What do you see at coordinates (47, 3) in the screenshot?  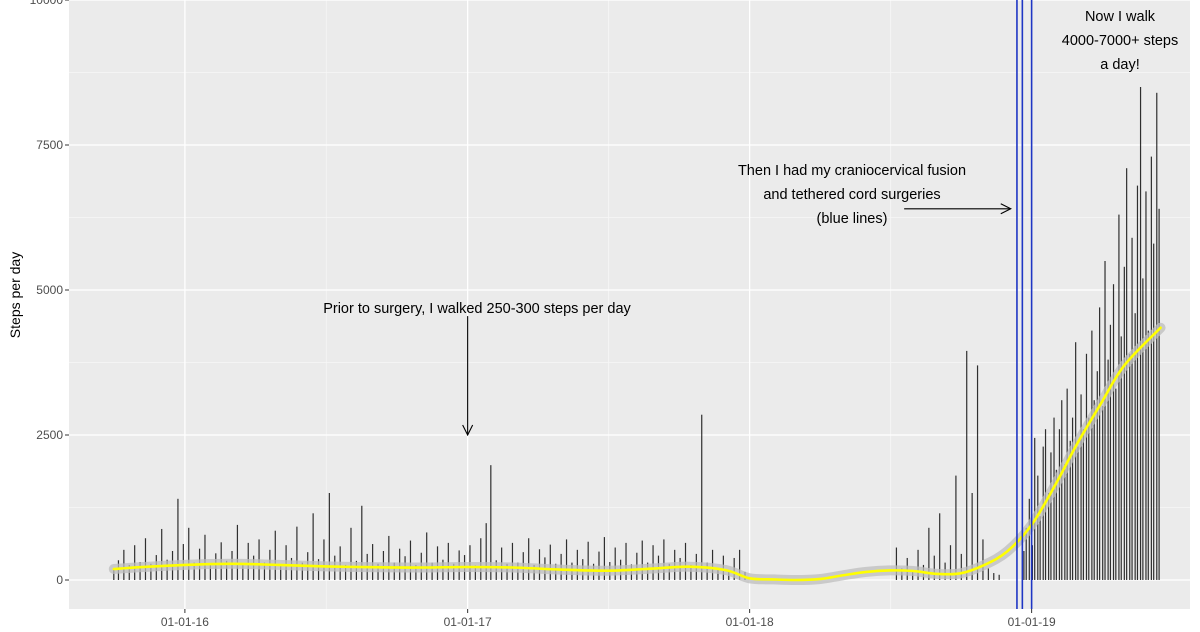 I see `y-tick-label: 10000` at bounding box center [47, 3].